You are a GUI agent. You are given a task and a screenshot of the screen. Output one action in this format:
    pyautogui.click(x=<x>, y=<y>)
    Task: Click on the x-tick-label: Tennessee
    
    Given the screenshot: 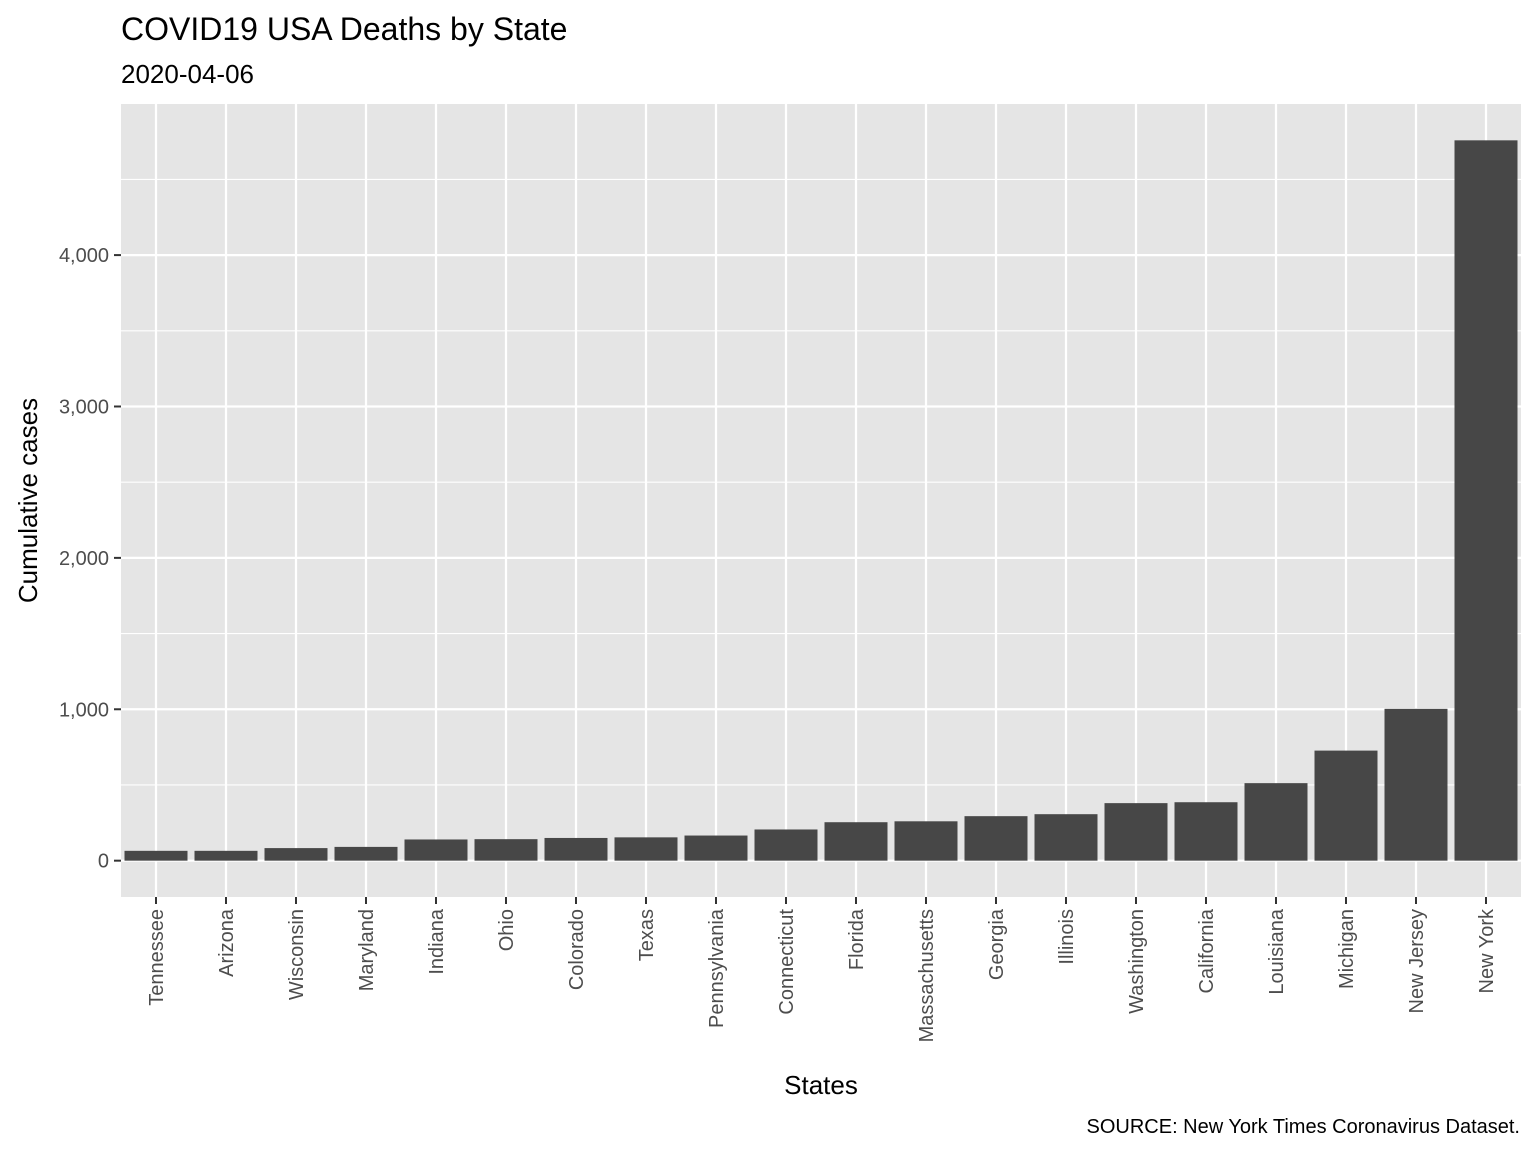 What is the action you would take?
    pyautogui.click(x=157, y=957)
    